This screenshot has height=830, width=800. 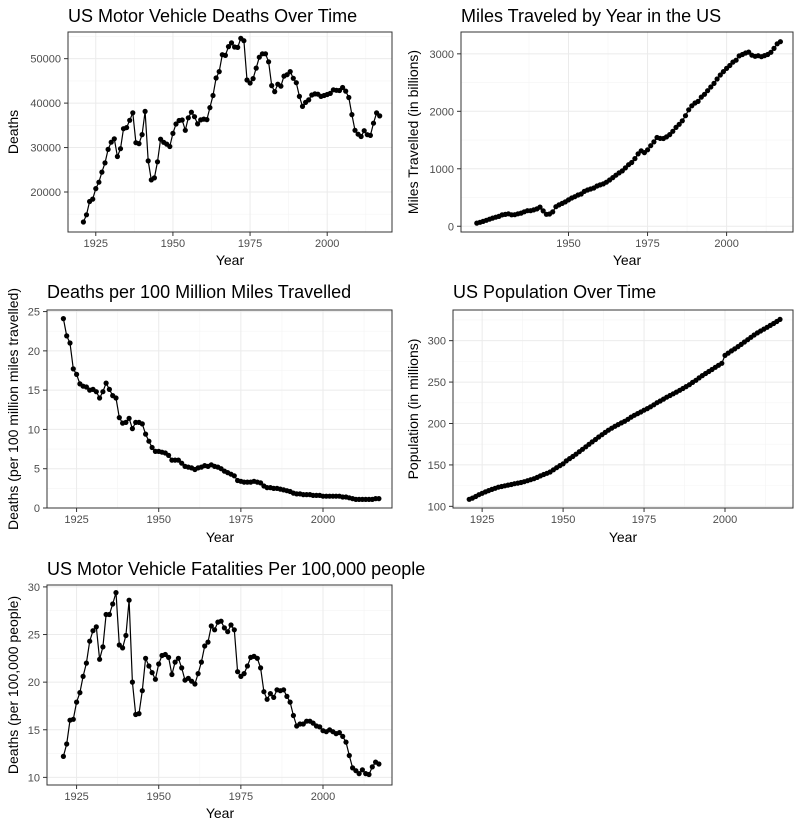 What do you see at coordinates (451, 227) in the screenshot?
I see `y-tick-label: 0` at bounding box center [451, 227].